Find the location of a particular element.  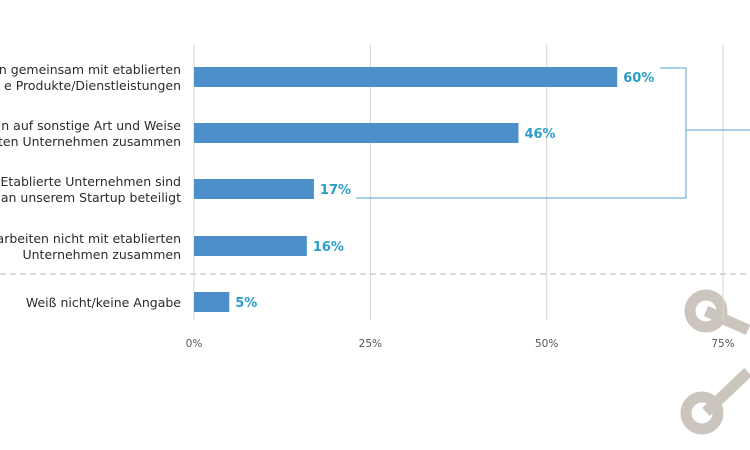

x-tick-label: 50% is located at coordinates (546, 344).